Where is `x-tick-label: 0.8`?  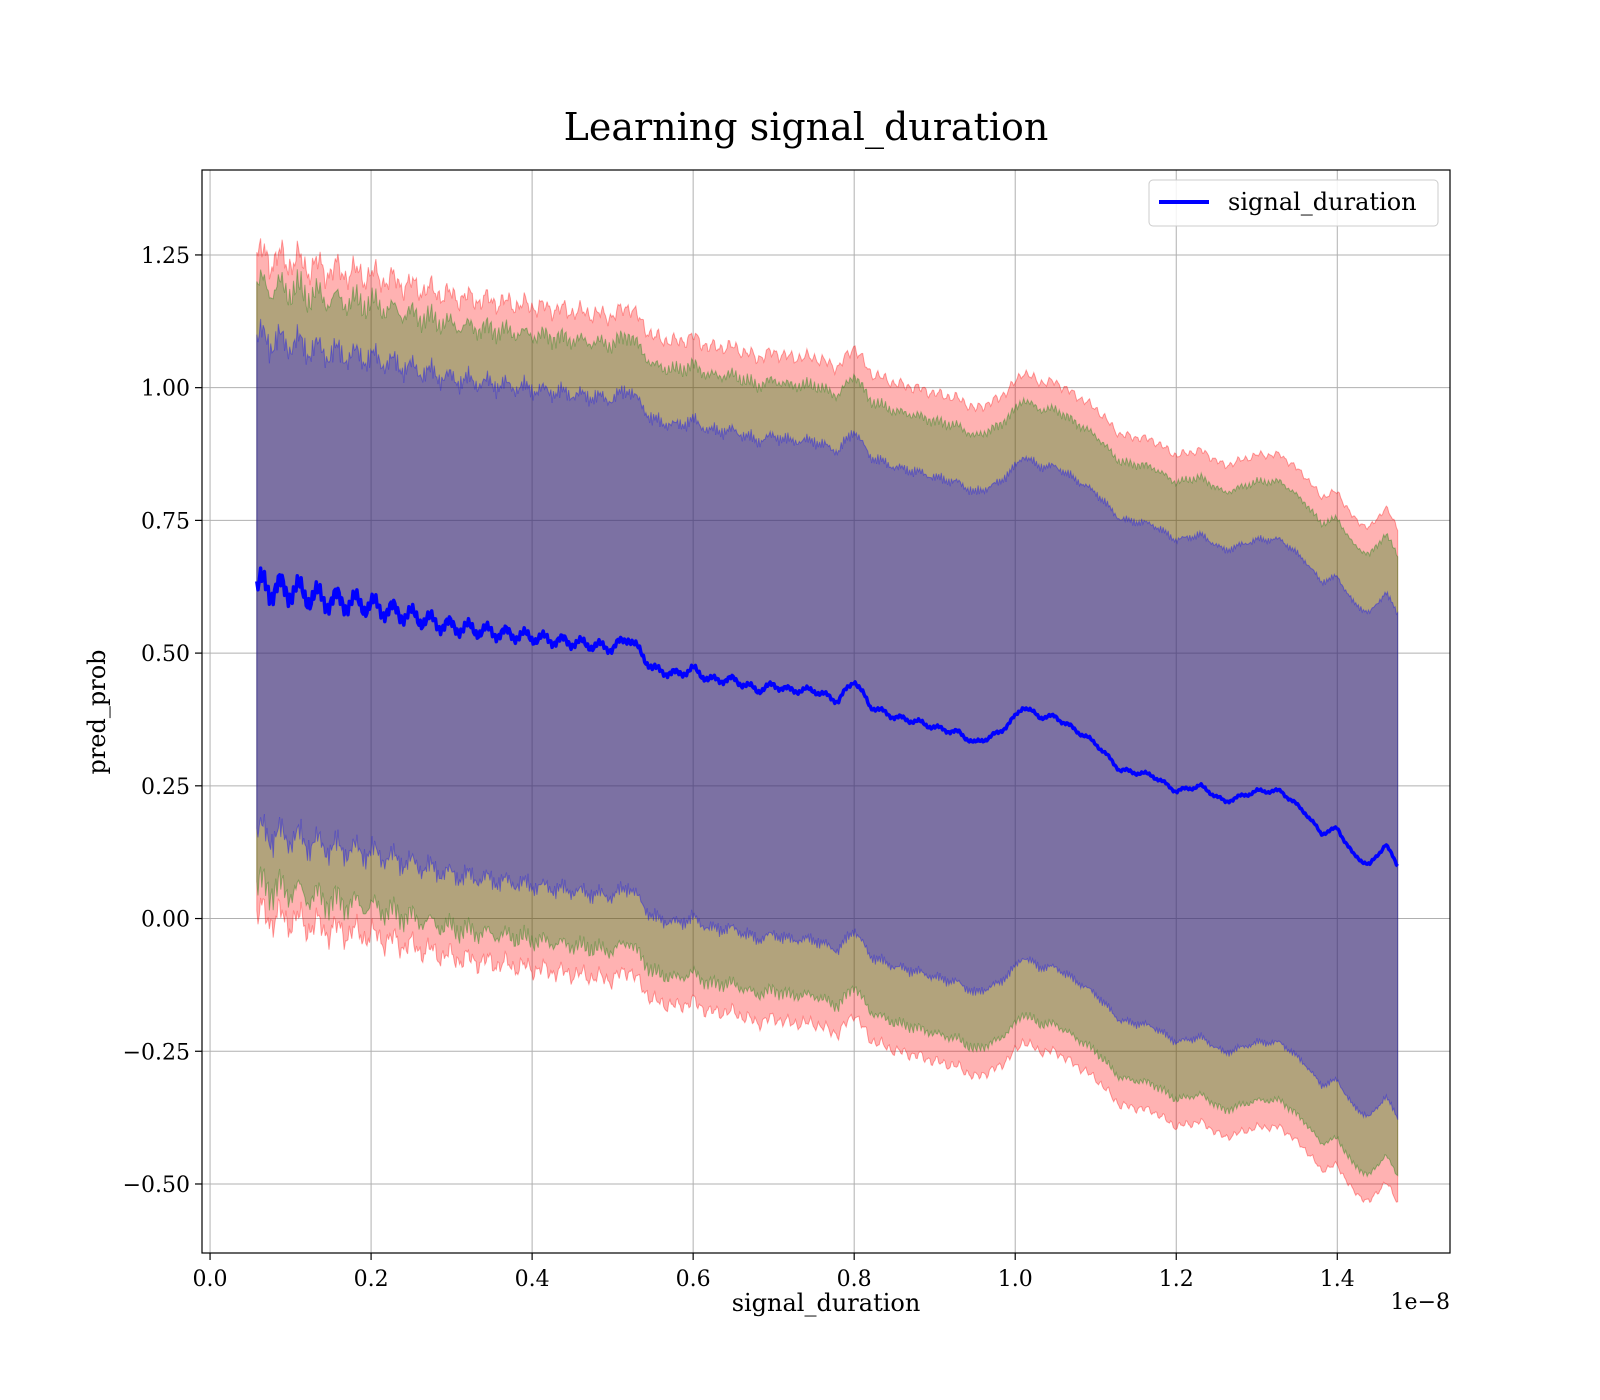 x-tick-label: 0.8 is located at coordinates (854, 1279).